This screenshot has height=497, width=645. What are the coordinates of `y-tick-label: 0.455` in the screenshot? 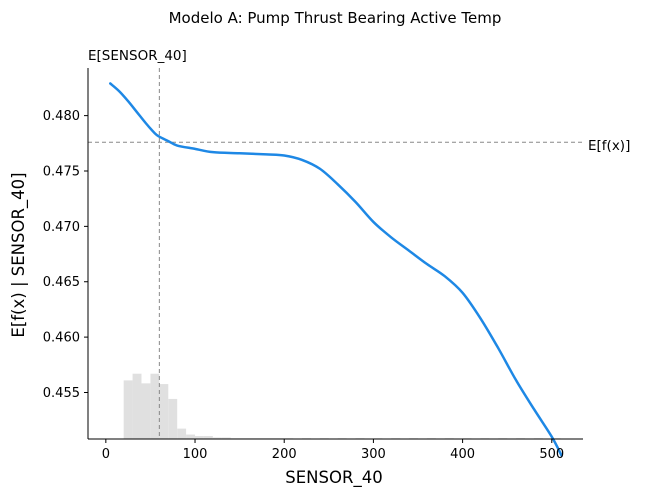 It's located at (61, 393).